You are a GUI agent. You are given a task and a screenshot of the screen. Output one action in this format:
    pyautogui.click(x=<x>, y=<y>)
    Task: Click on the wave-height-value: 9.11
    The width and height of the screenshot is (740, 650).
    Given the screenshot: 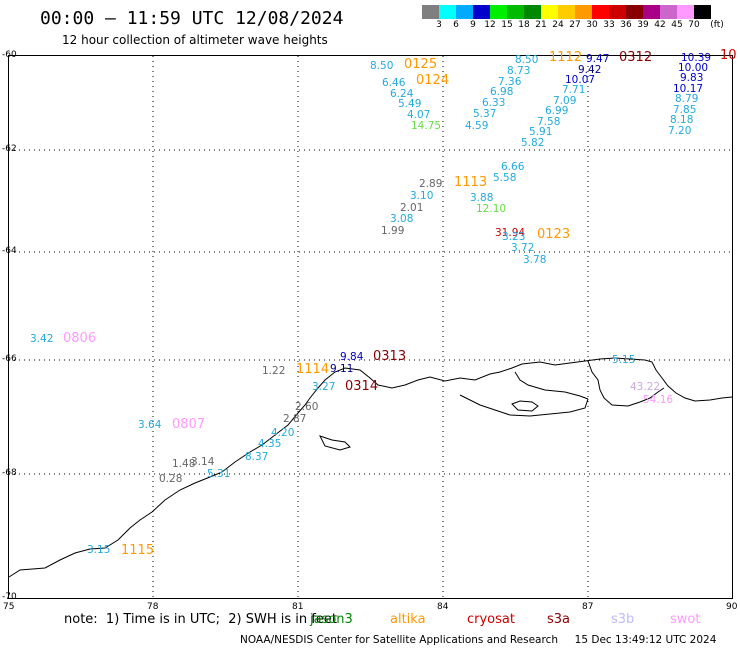 What is the action you would take?
    pyautogui.click(x=342, y=369)
    